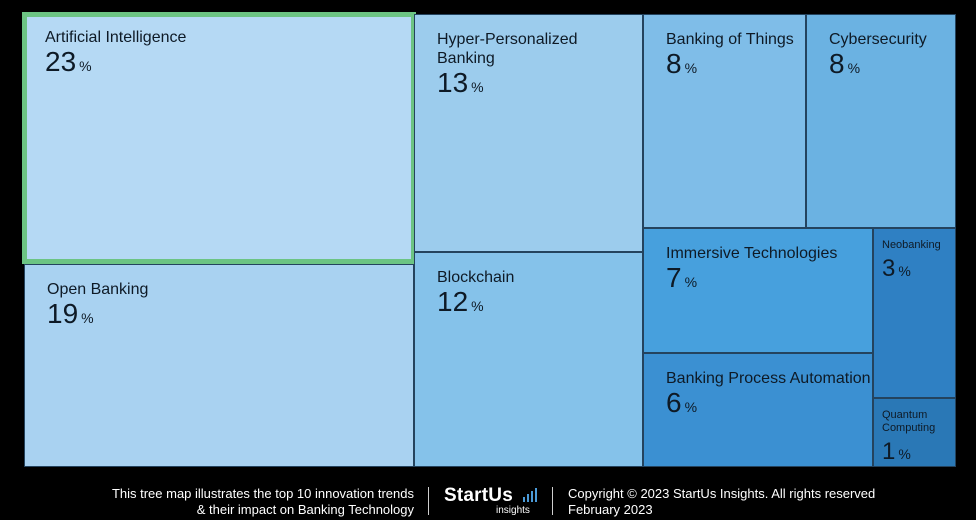 This screenshot has height=520, width=976. Describe the element at coordinates (909, 421) in the screenshot. I see `treemap-tile-label: Quantum Computing` at that location.